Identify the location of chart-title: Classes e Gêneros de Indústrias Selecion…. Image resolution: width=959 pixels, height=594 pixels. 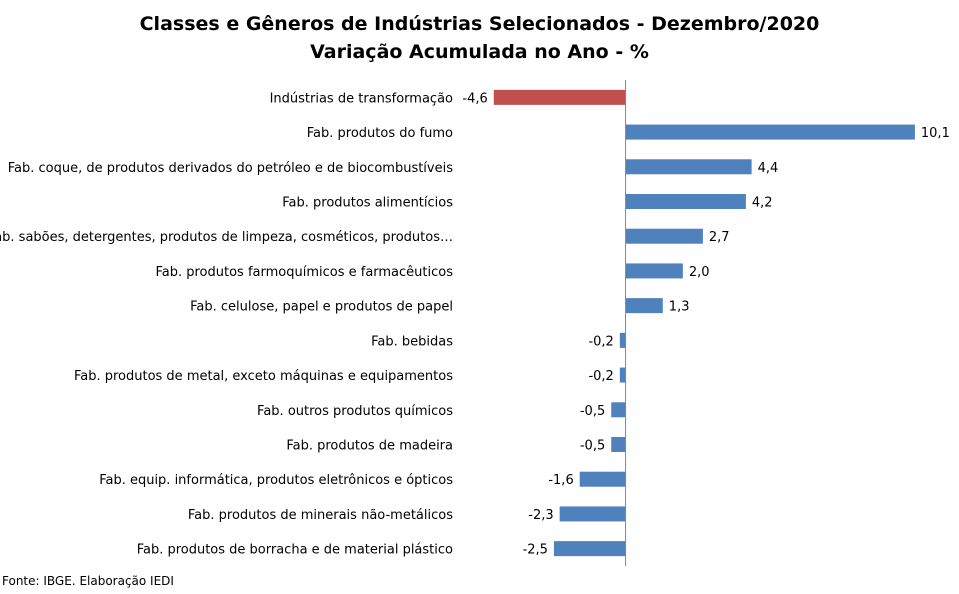
(479, 24).